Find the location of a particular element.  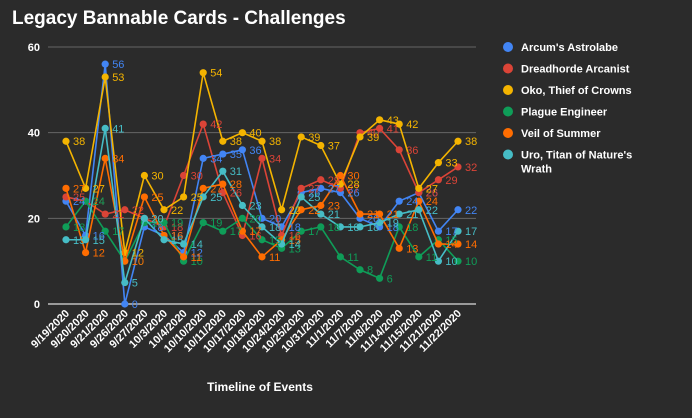

data-label: 23 is located at coordinates (334, 206).